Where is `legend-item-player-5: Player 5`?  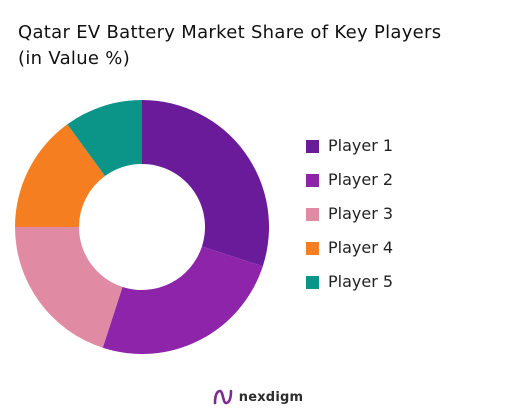
legend-item-player-5: Player 5 is located at coordinates (406, 286).